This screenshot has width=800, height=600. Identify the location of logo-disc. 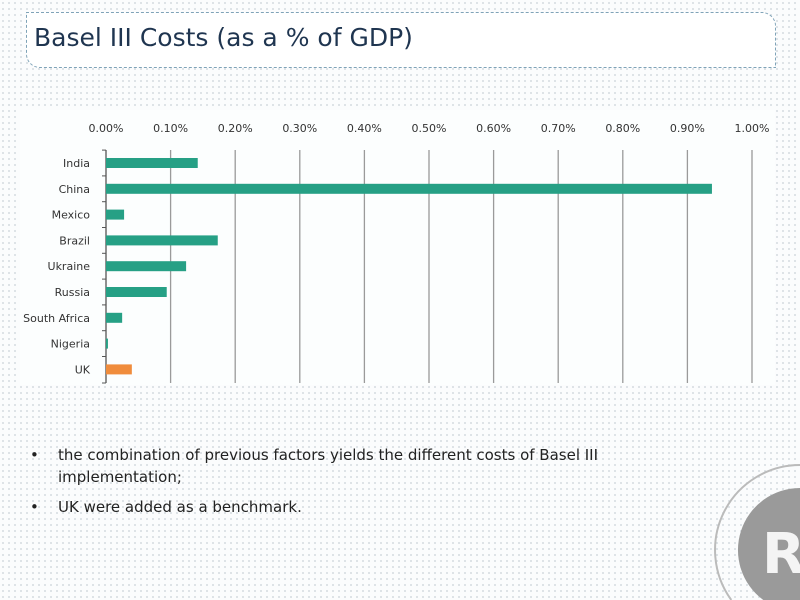
(768, 544).